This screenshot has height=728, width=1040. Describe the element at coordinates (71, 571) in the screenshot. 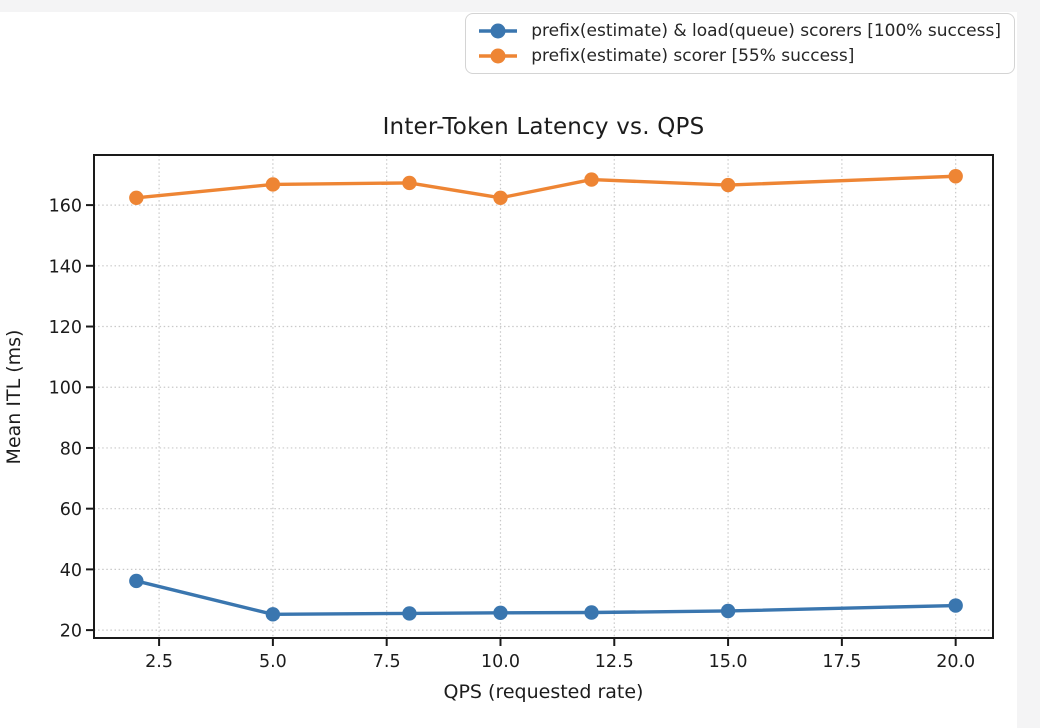

I see `y-tick-label: 40` at that location.